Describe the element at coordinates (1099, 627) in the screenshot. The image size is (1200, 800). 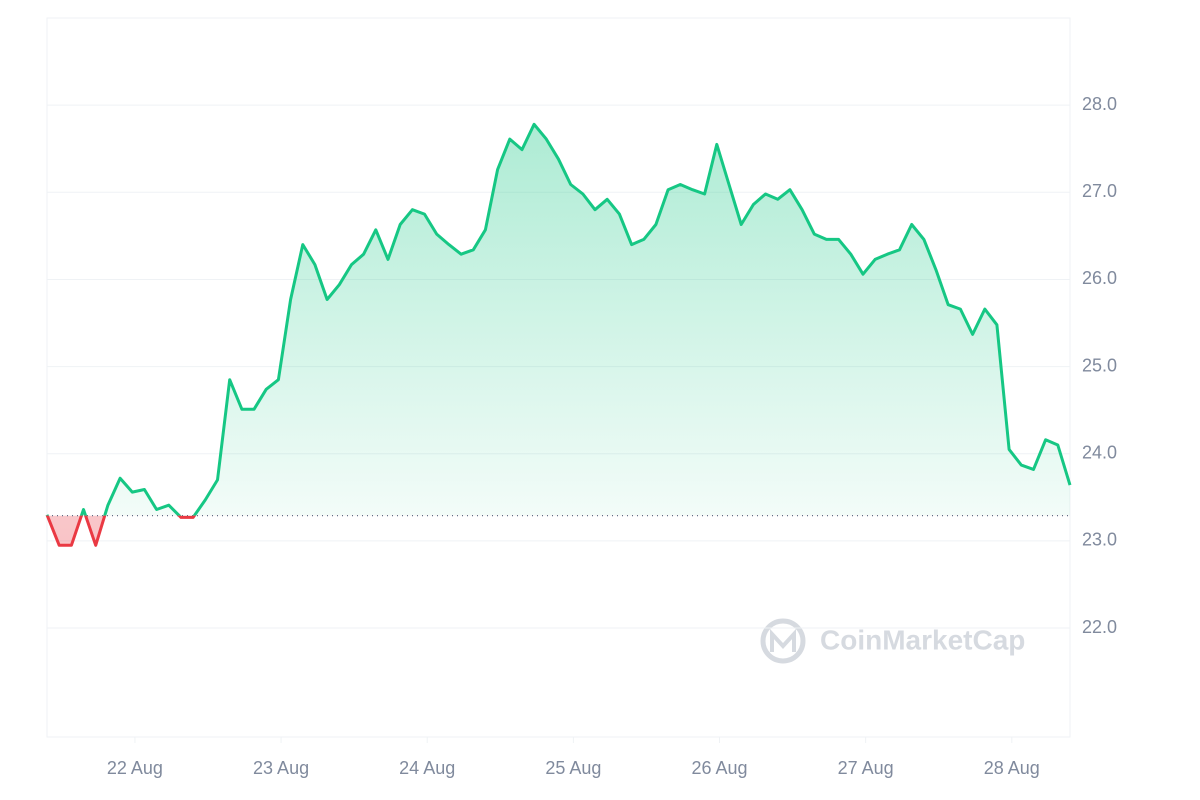
I see `y-tick-label: 22.0` at that location.